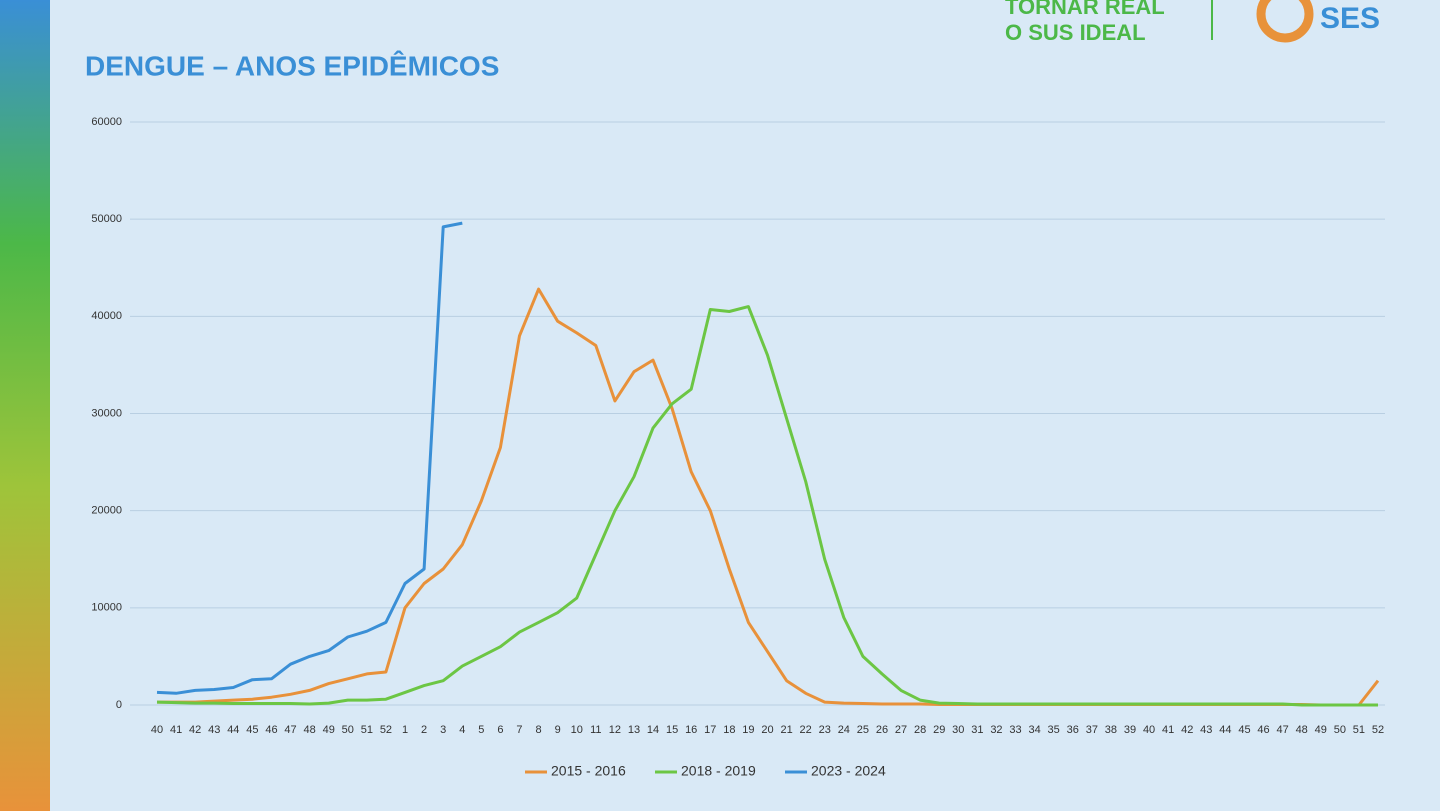  I want to click on x-tick-label: 6, so click(500, 730).